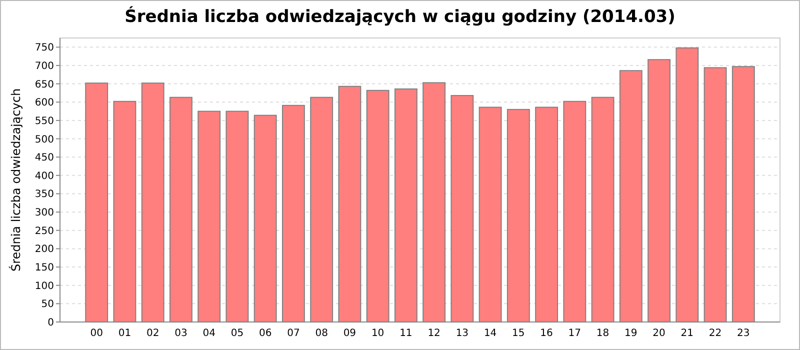  Describe the element at coordinates (44, 268) in the screenshot. I see `y-tick-label: 150` at that location.